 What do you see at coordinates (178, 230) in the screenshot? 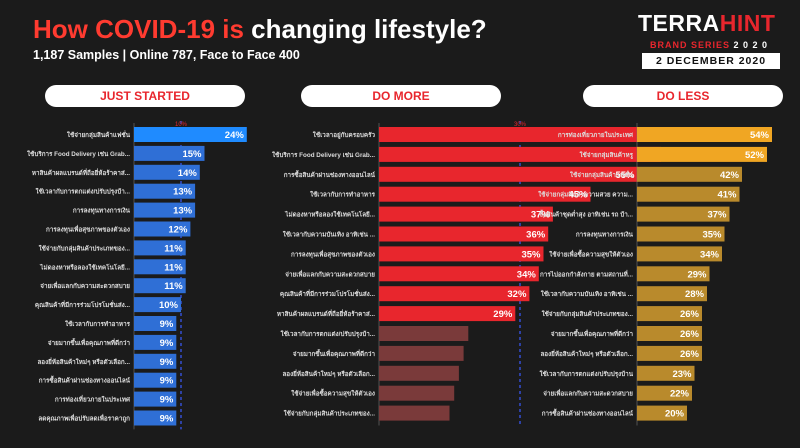
I see `just-started-value-label: 12%` at bounding box center [178, 230].